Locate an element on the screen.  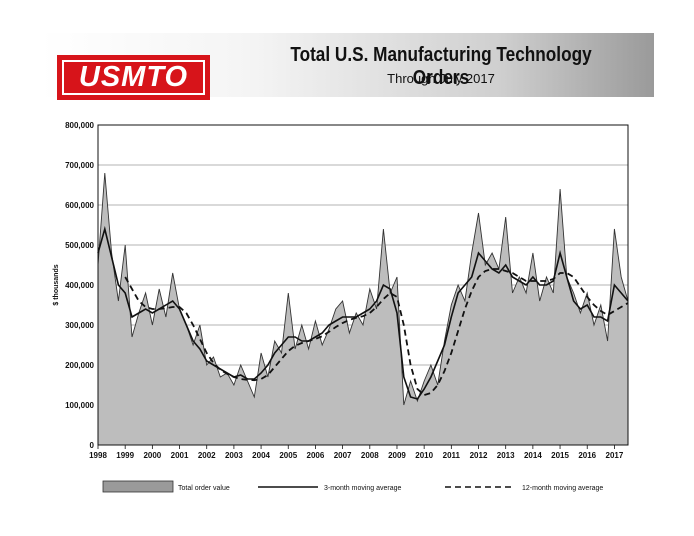
y-tick-label: 100,000 is located at coordinates (79, 405).